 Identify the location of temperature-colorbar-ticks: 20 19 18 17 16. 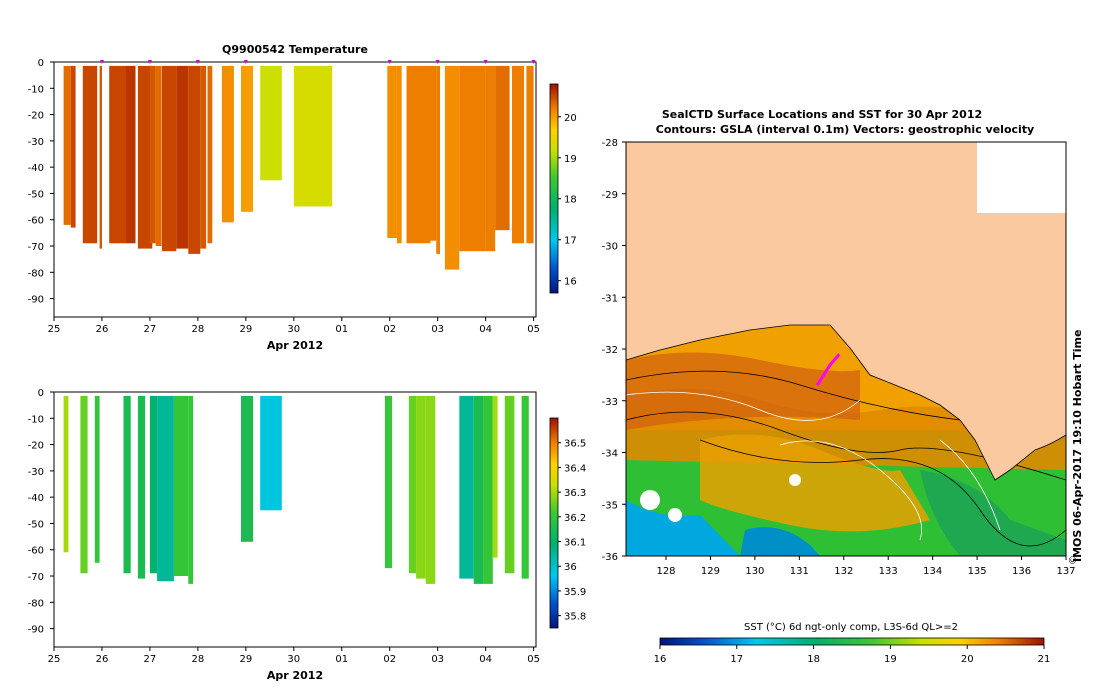
(567, 200).